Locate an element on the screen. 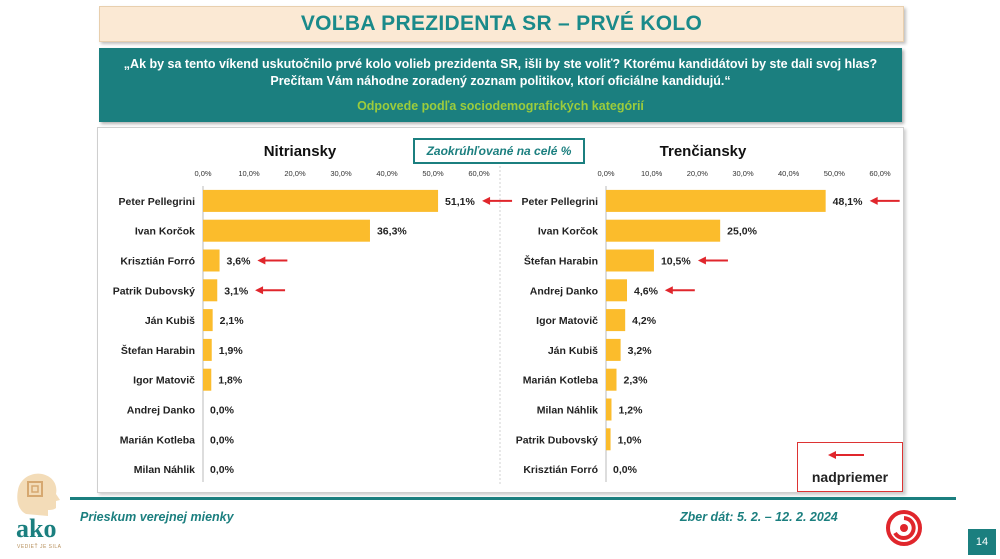  data-label: 25,0% is located at coordinates (742, 232).